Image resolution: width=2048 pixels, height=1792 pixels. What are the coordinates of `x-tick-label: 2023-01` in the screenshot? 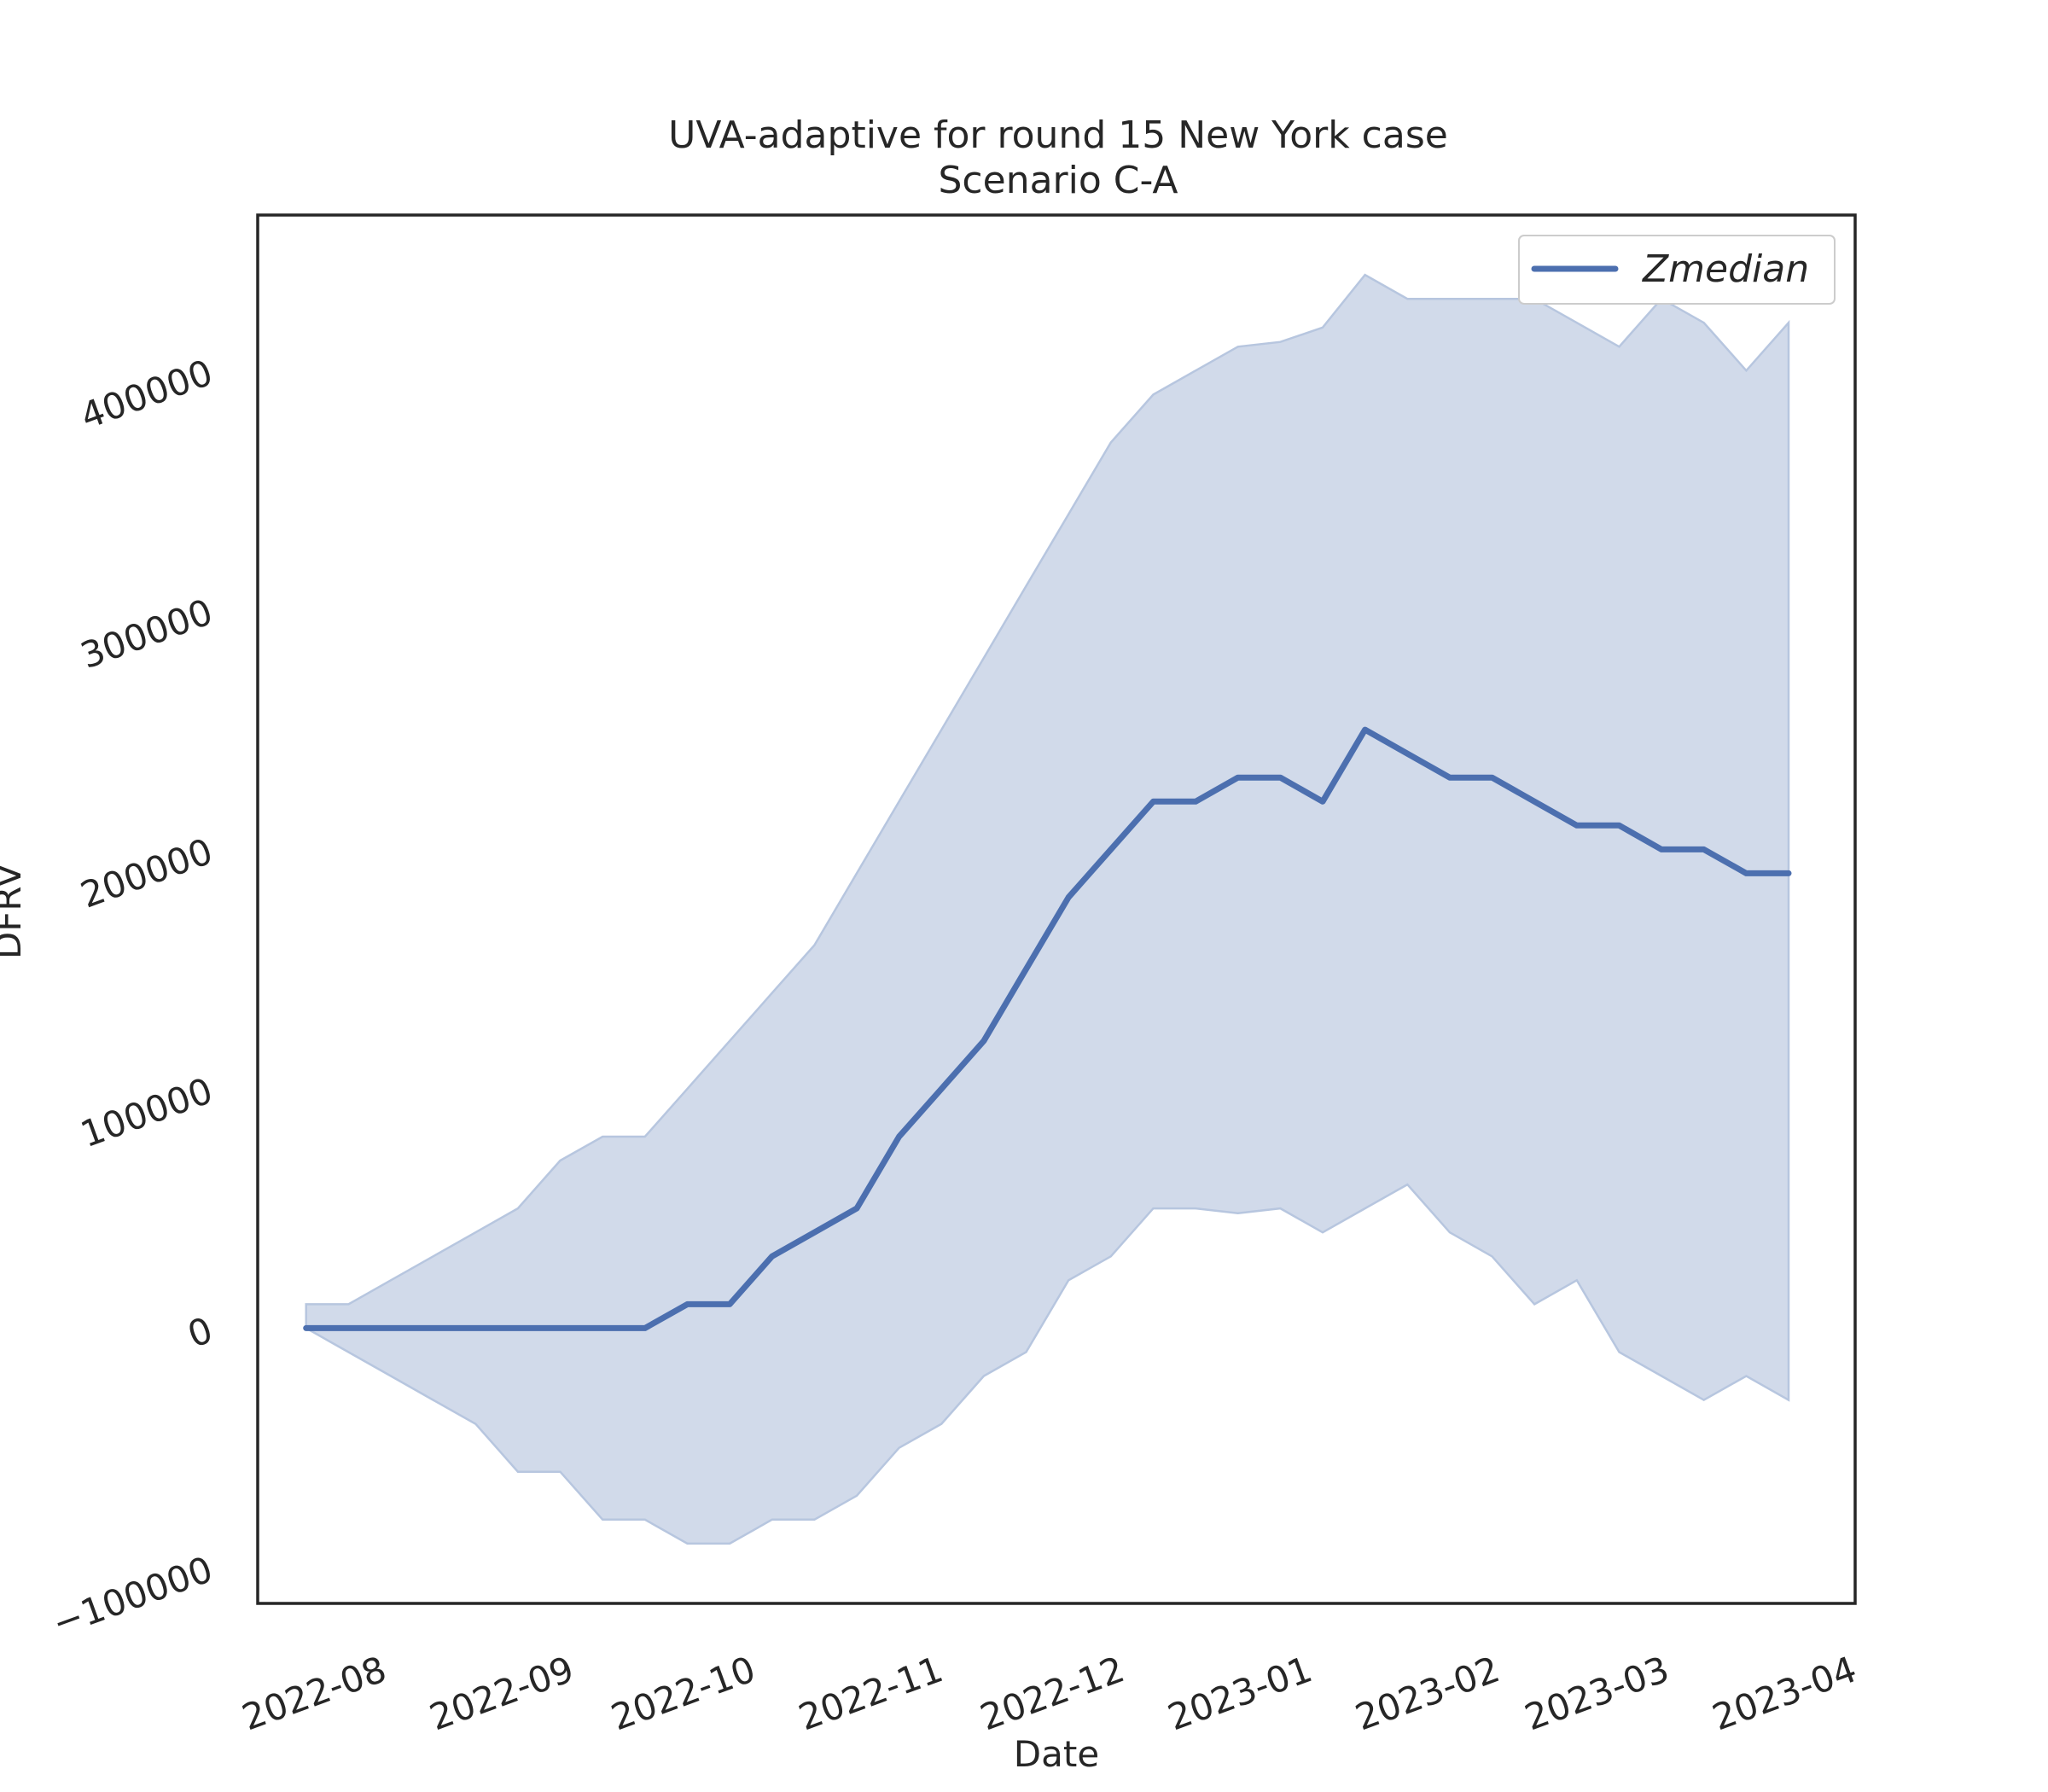 It's located at (1240, 1693).